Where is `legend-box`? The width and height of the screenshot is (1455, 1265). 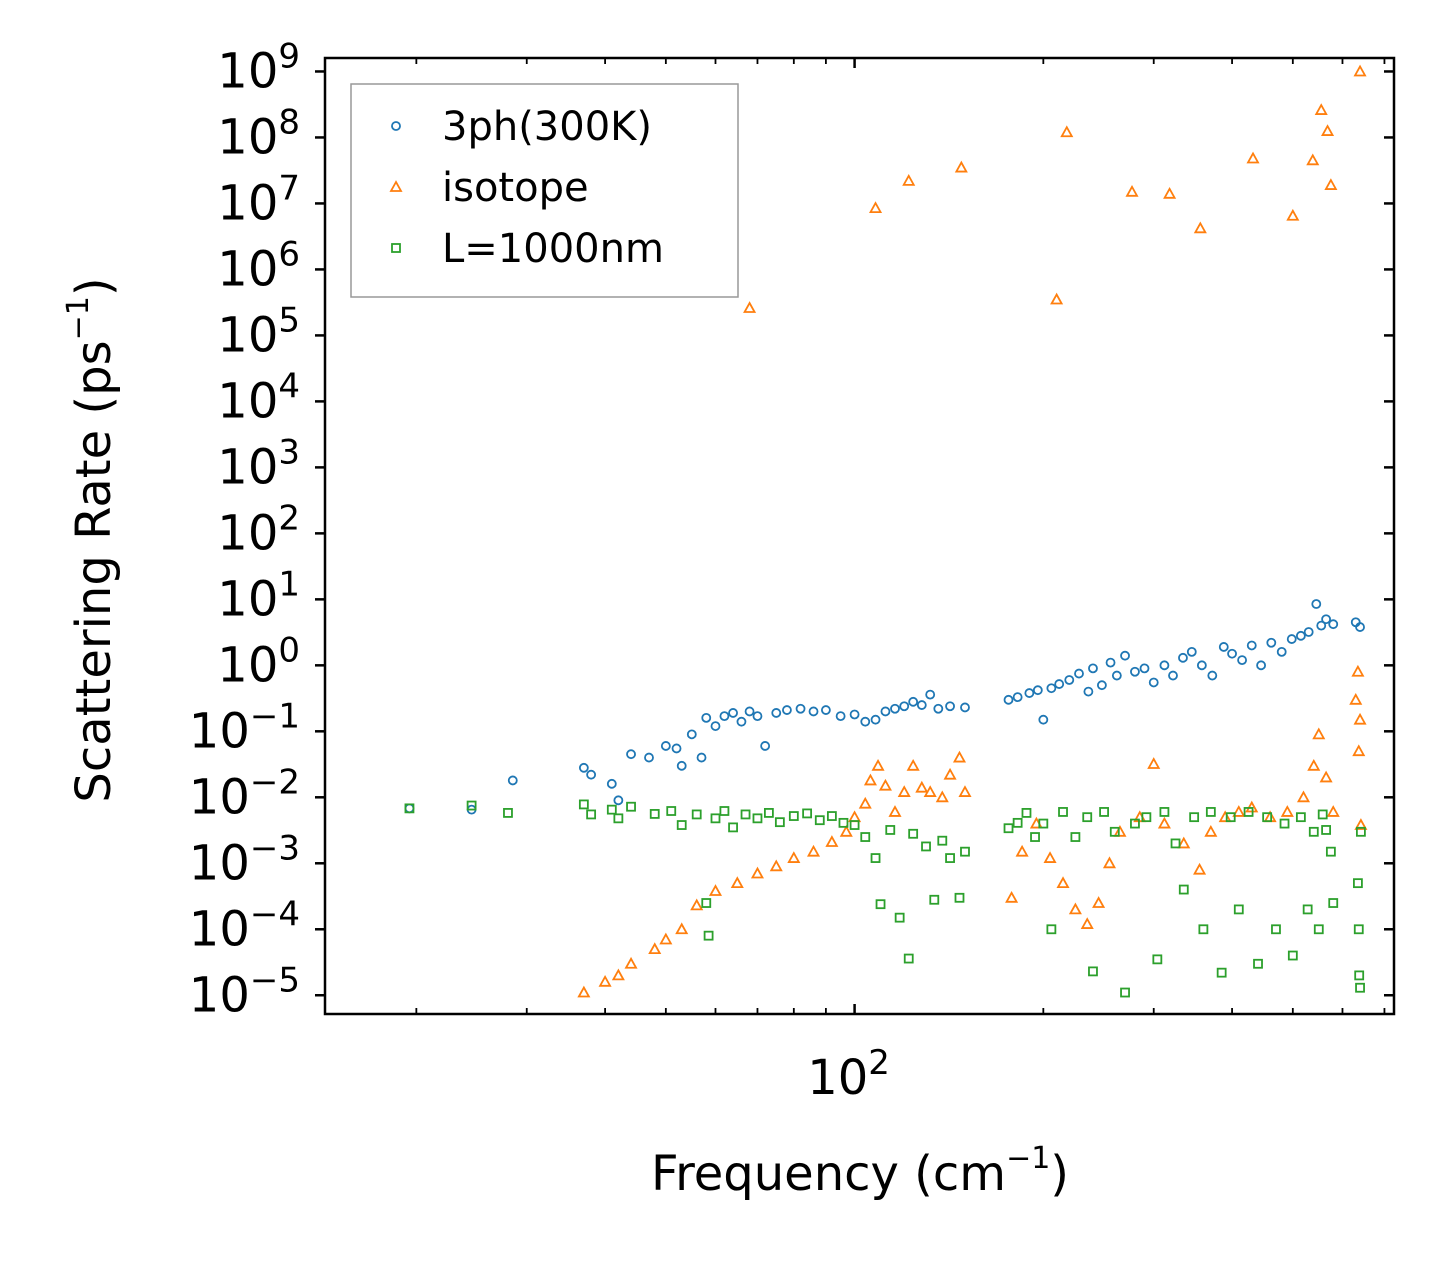
legend-box is located at coordinates (544, 190).